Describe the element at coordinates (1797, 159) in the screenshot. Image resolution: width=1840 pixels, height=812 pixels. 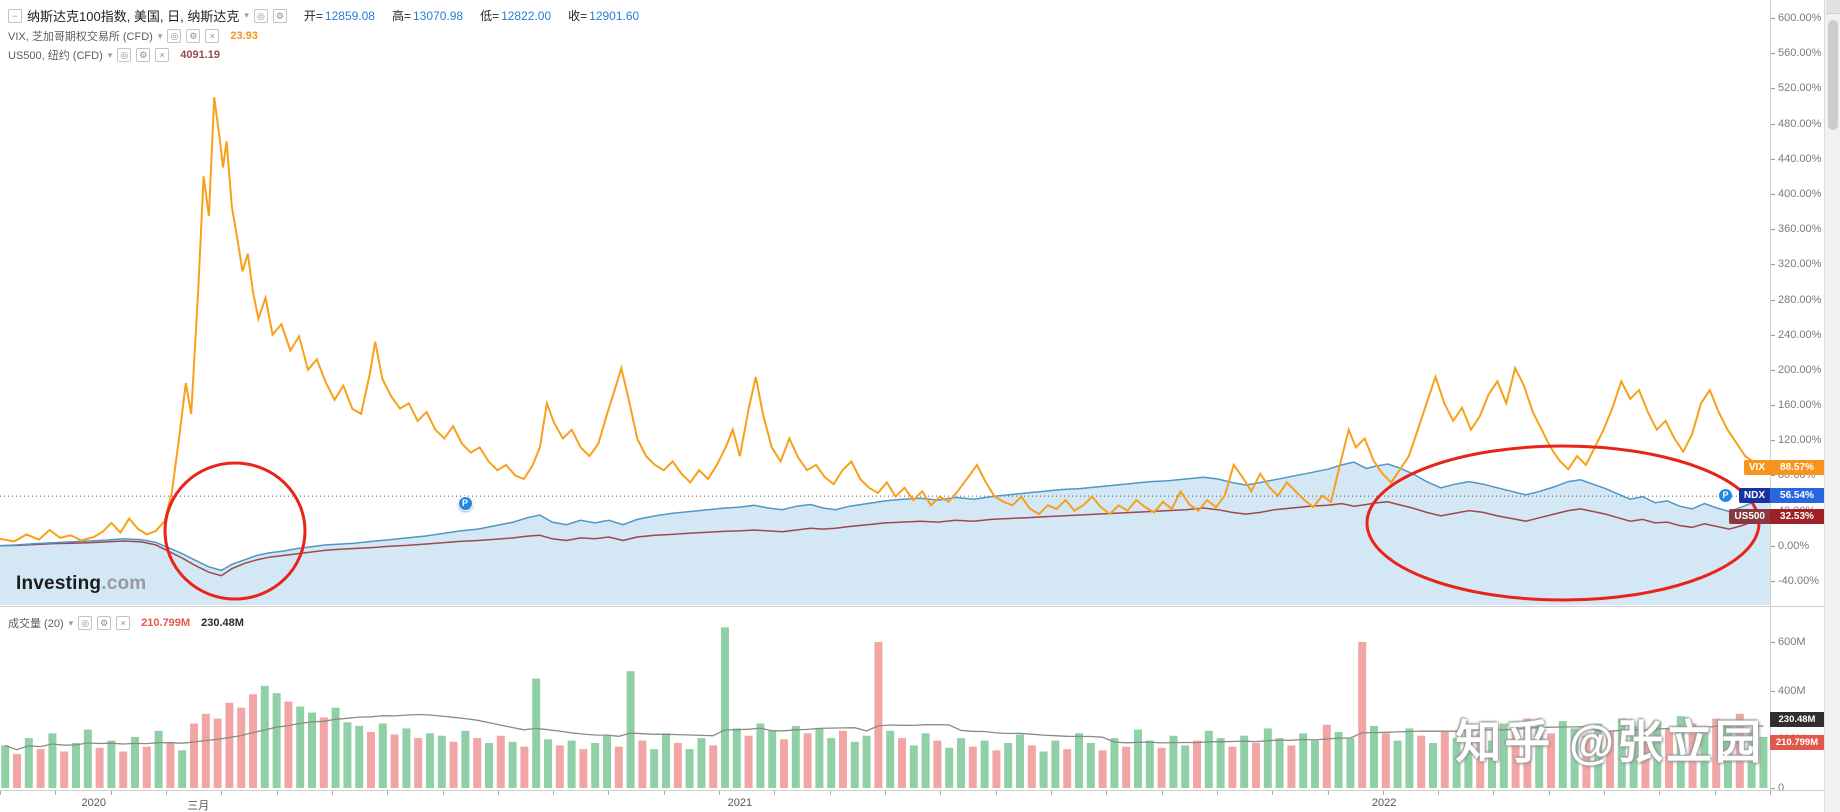
I see `price-axis-tick: 440.00%` at that location.